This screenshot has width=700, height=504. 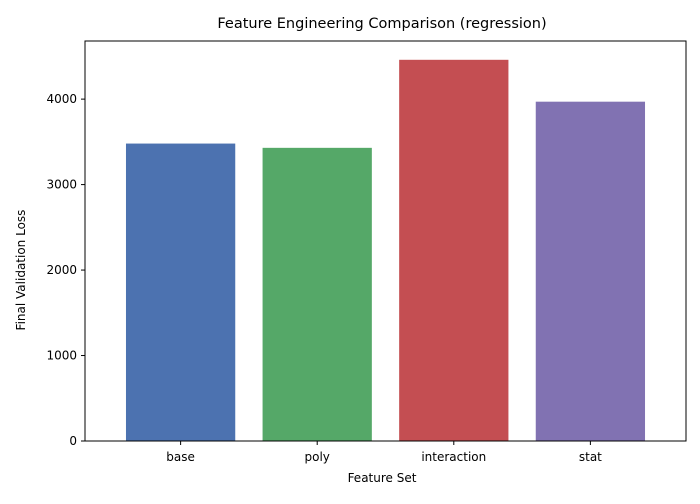 I want to click on y-axis-label: Final Validation Loss, so click(x=21, y=270).